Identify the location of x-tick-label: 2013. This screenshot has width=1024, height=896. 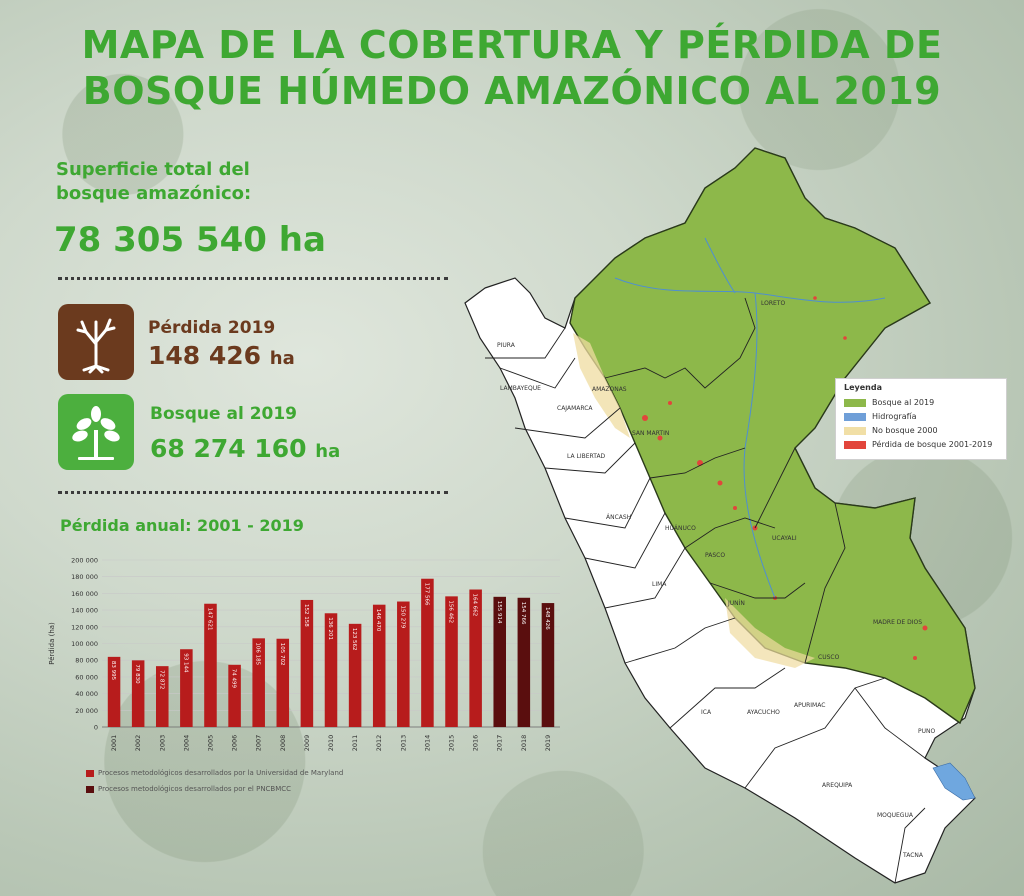
(403, 743).